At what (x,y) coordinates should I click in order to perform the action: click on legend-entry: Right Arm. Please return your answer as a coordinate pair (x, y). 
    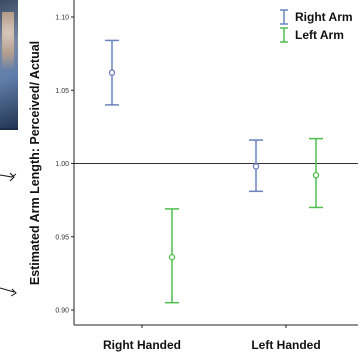
    Looking at the image, I should click on (316, 17).